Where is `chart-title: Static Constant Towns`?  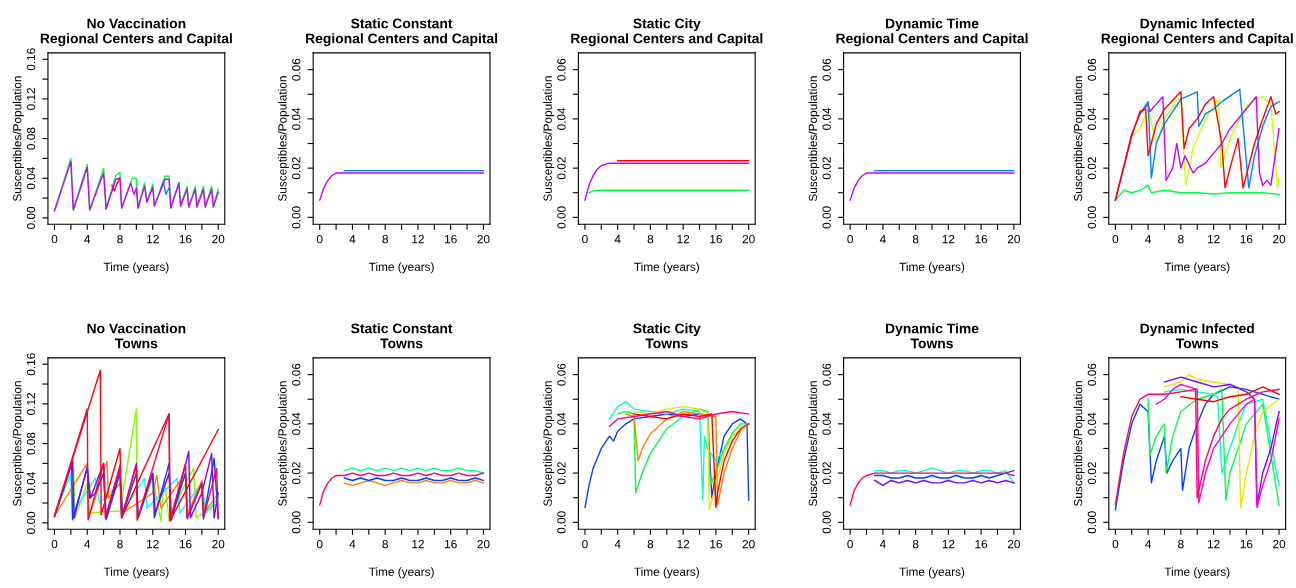
chart-title: Static Constant Towns is located at coordinates (402, 336).